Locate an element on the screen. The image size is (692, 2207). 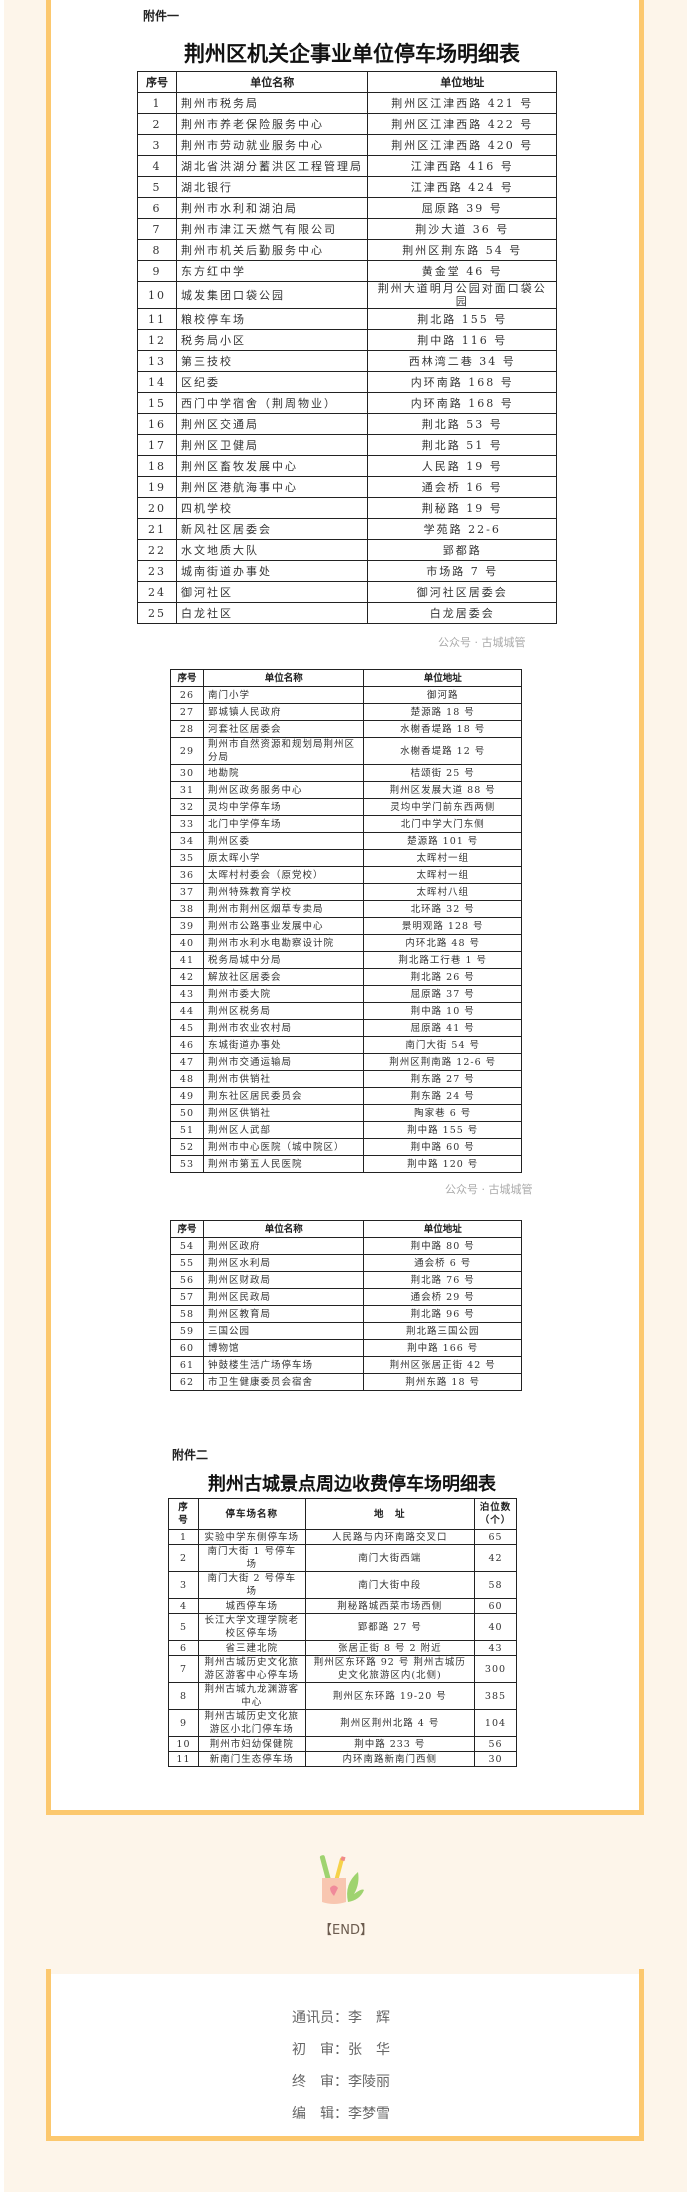
cell-spaces: 385 is located at coordinates (495, 1696).